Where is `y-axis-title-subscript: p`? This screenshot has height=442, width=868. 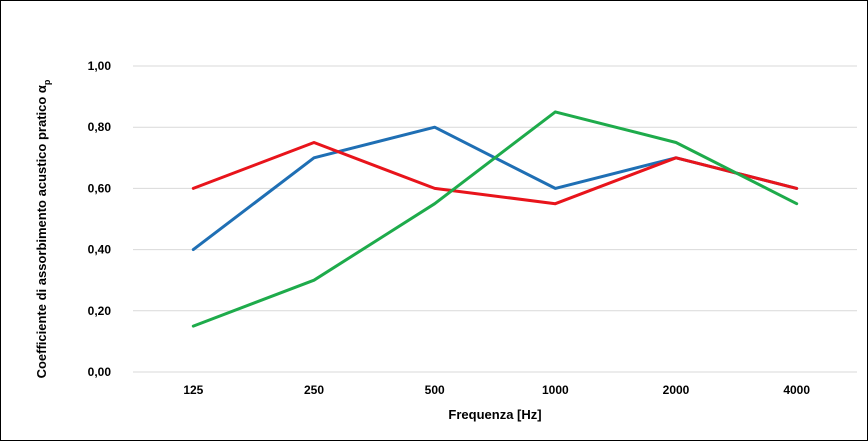 y-axis-title-subscript: p is located at coordinates (47, 82).